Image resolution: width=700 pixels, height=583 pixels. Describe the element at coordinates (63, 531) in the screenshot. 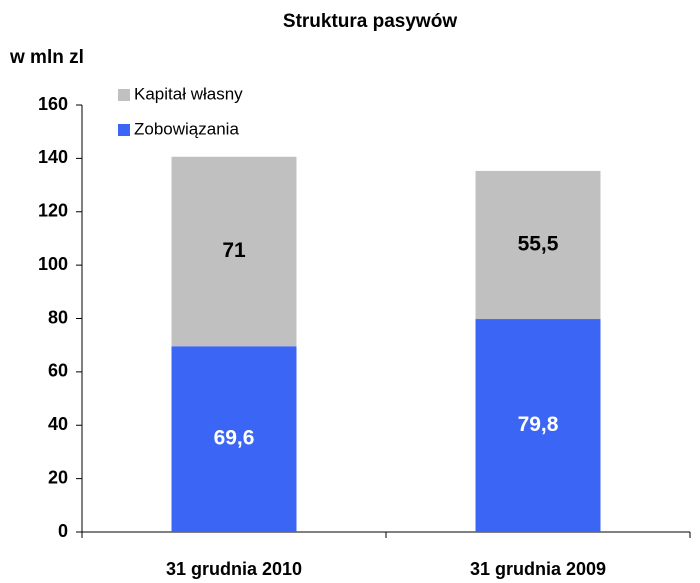

I see `y-tick-label: 0` at that location.